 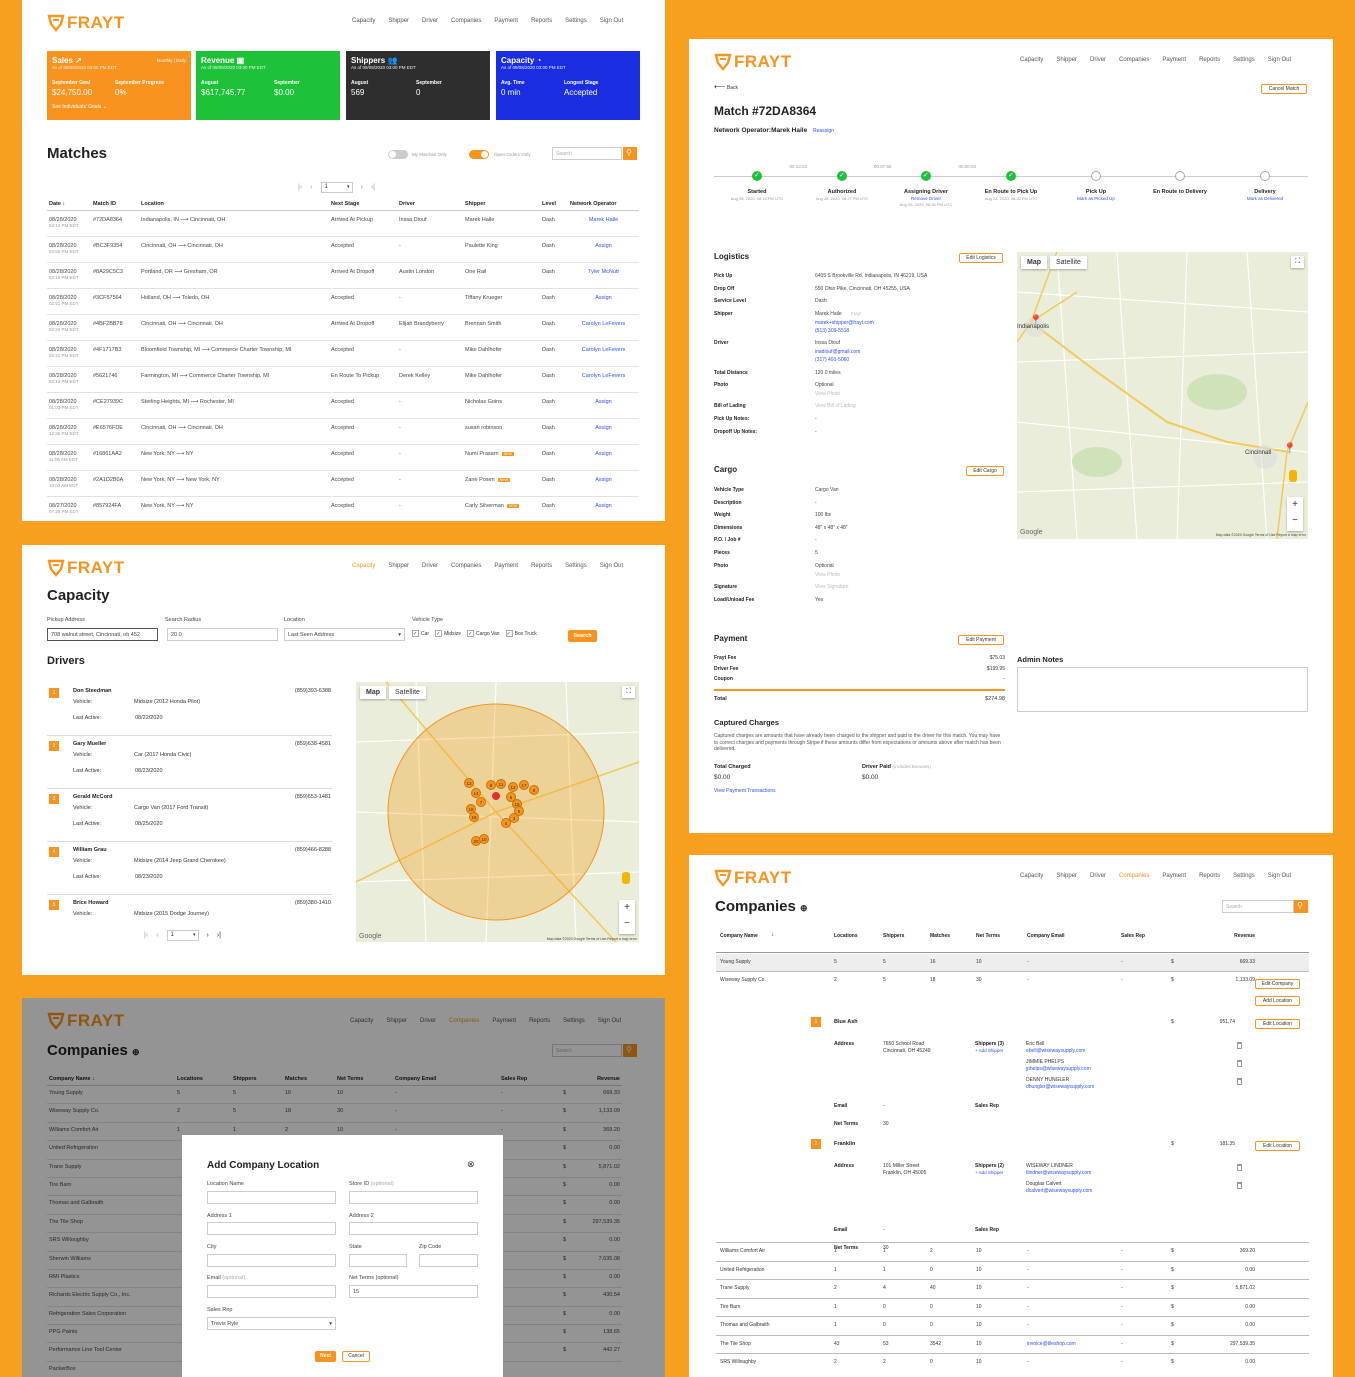 I want to click on search-button: Search, so click(x=582, y=636).